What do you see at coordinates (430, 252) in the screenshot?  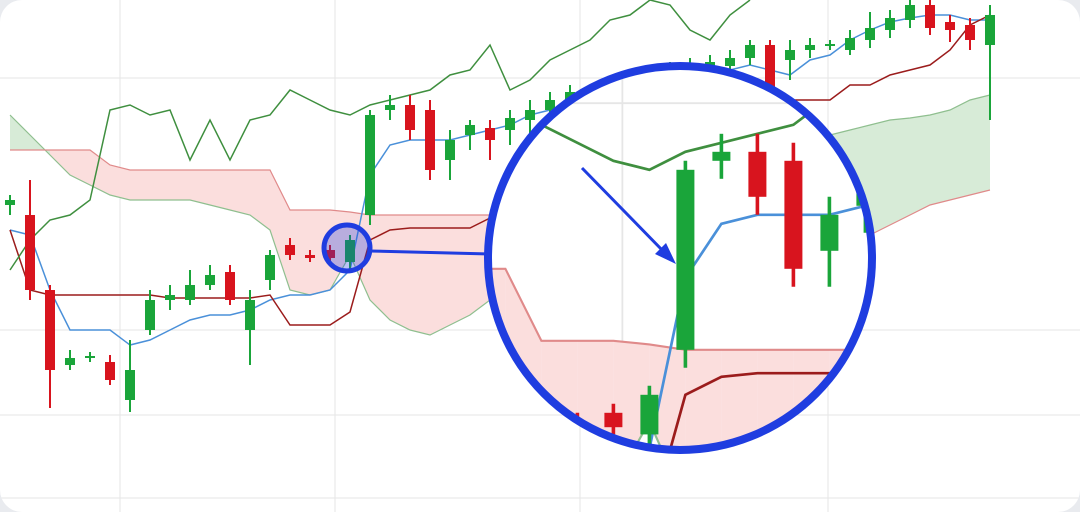 I see `connector` at bounding box center [430, 252].